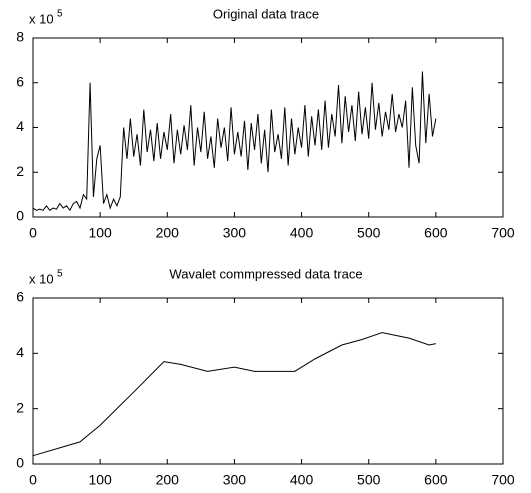 The width and height of the screenshot is (531, 493). I want to click on chart-title: Wavalet commpressed data trace, so click(265, 273).